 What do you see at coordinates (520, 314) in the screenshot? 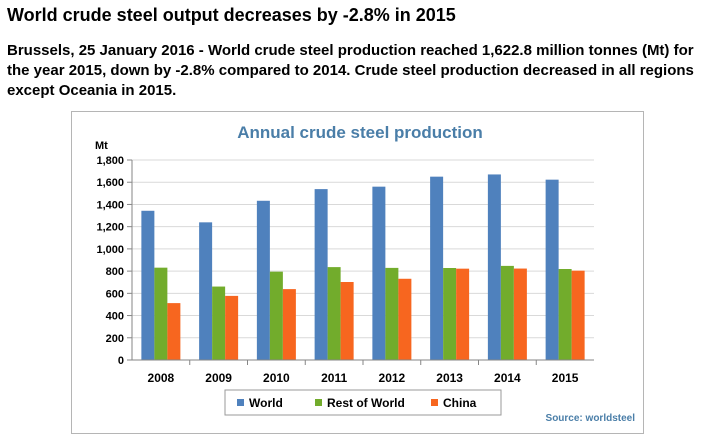
I see `bar-china-2014` at bounding box center [520, 314].